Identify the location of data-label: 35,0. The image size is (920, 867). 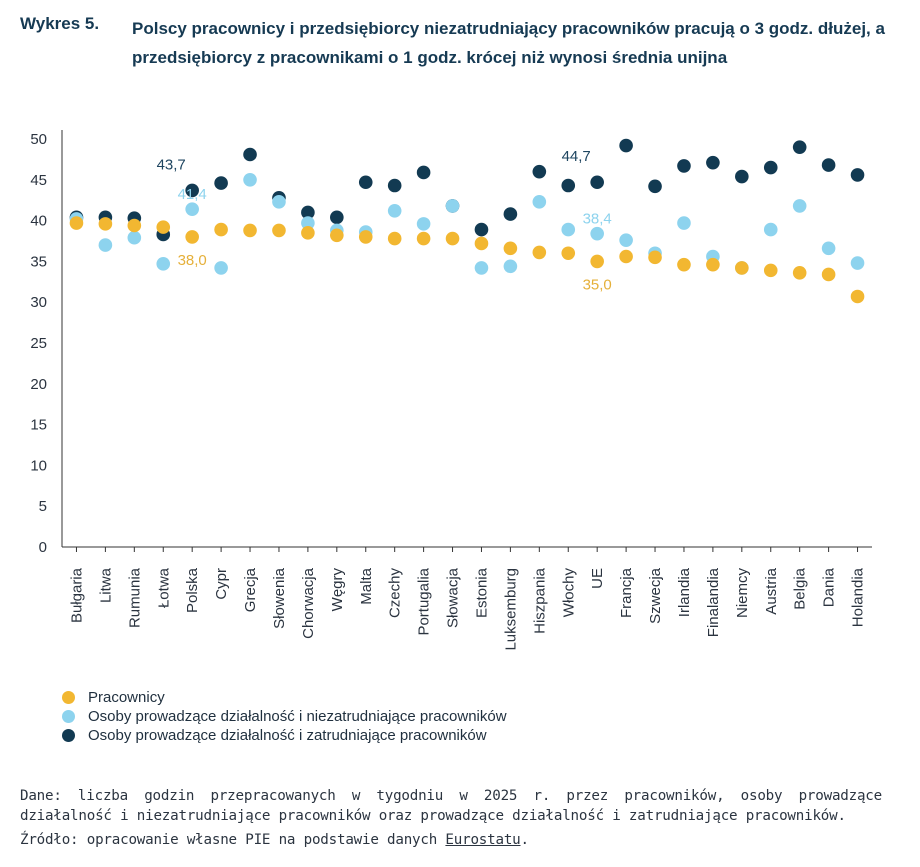
(597, 284).